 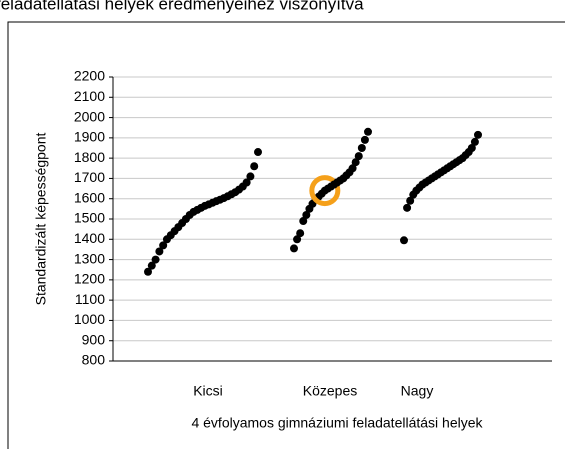 What do you see at coordinates (94, 360) in the screenshot?
I see `y-tick-label: 800` at bounding box center [94, 360].